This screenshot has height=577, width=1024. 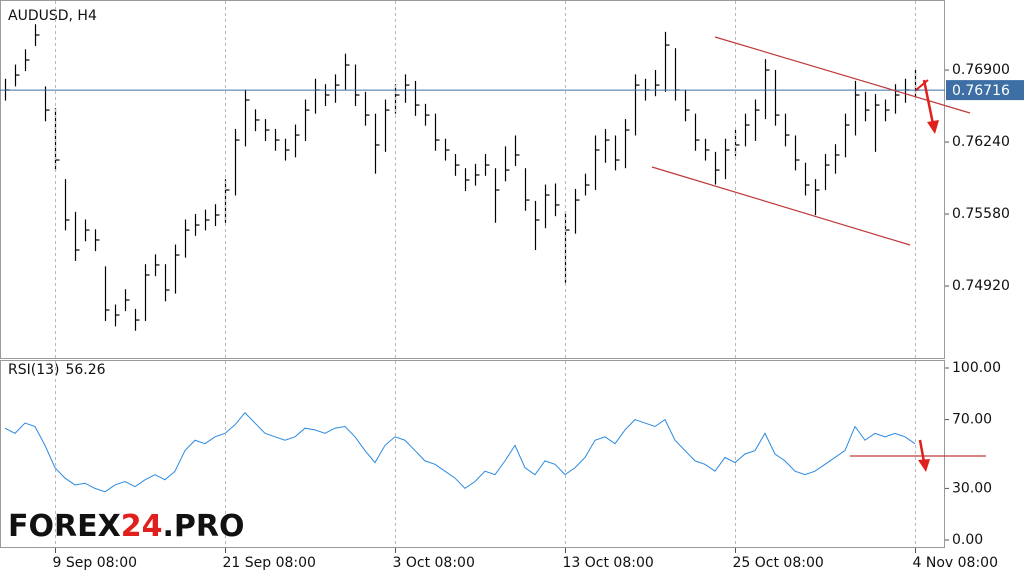 I want to click on x-tick-label: 13 Oct 08:00, so click(x=608, y=563).